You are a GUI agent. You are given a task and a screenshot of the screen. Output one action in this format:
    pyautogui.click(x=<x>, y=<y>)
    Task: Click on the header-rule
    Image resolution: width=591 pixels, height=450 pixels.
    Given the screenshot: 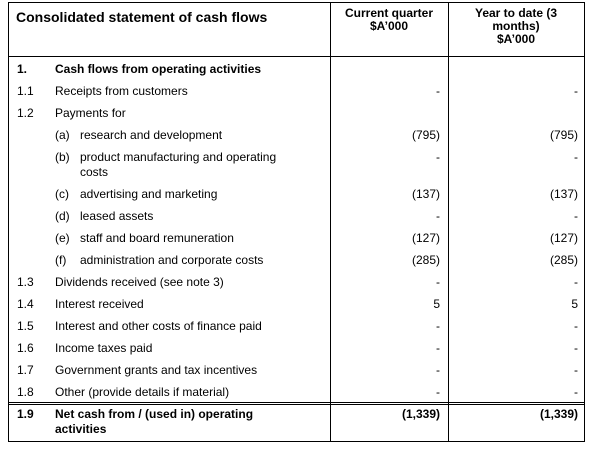 What is the action you would take?
    pyautogui.click(x=296, y=56)
    